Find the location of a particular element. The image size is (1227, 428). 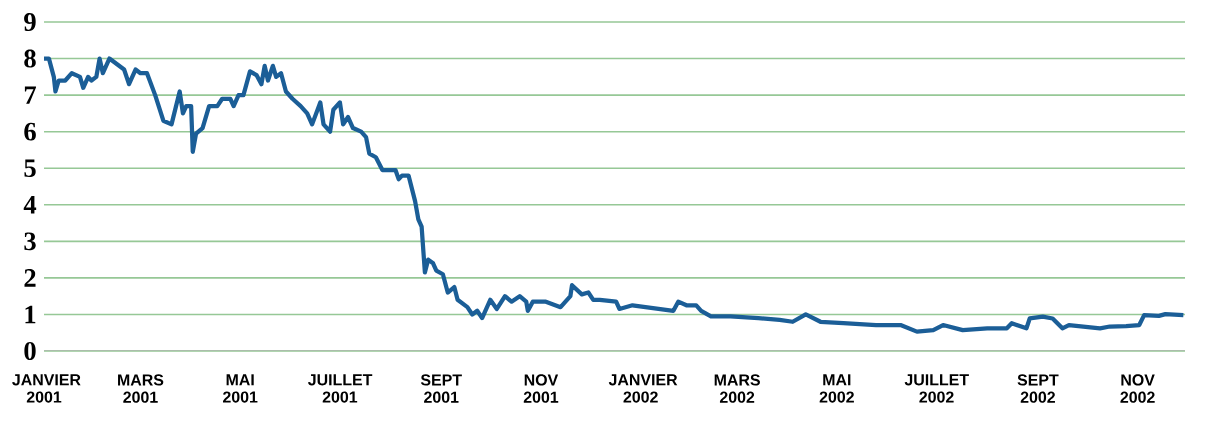

y-tick-label: 2 is located at coordinates (30, 278).